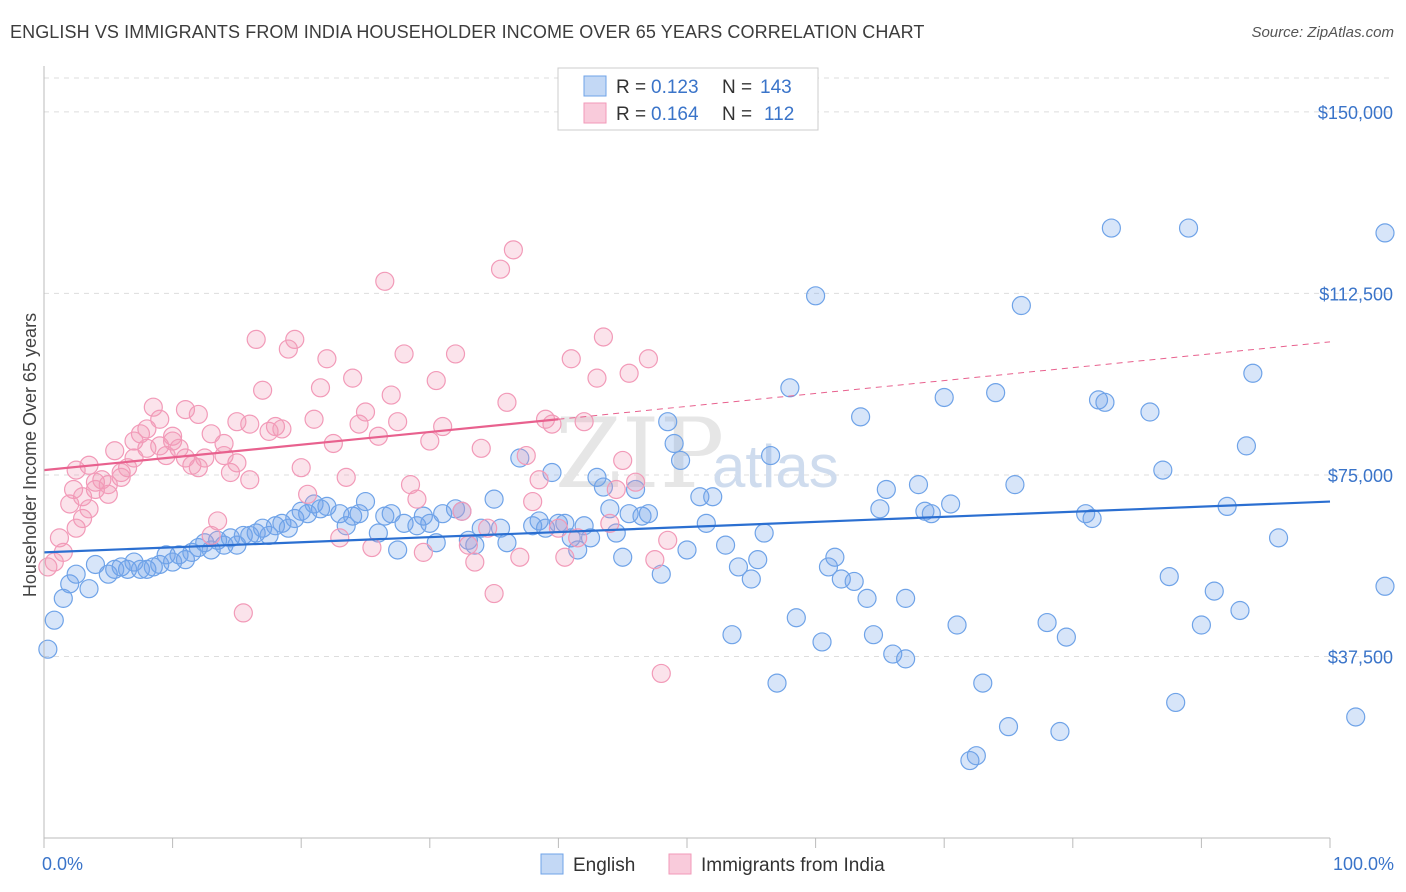 The width and height of the screenshot is (1406, 892). I want to click on y-tick-labels: $37,500 $75,000 $112,500 $150,000, so click(1355, 385).